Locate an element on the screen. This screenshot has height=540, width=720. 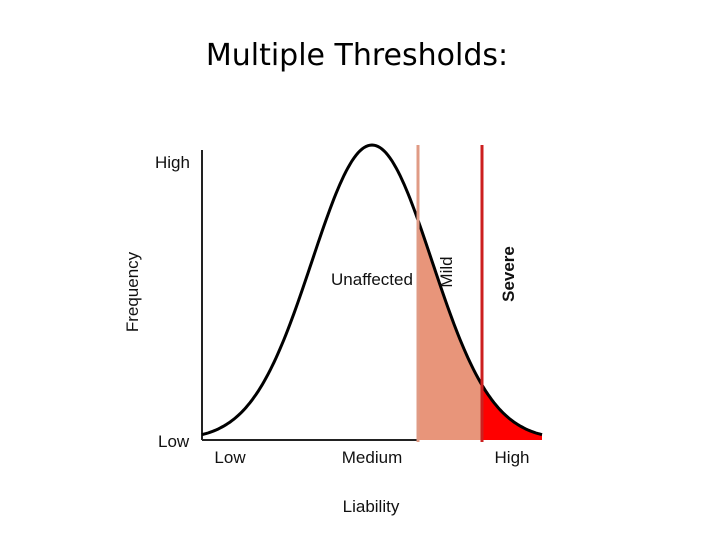
x-tick-high: High is located at coordinates (512, 457).